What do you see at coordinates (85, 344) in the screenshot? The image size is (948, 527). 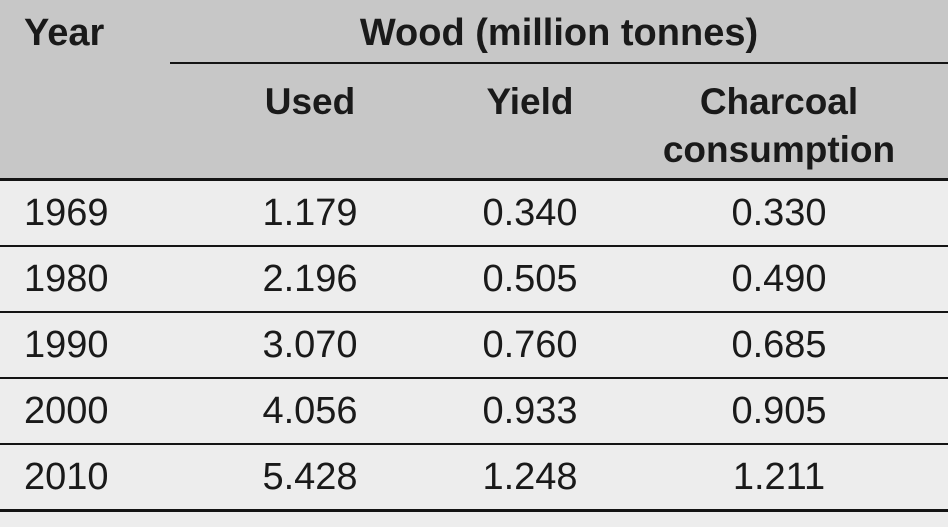 I see `year-cell: 1990` at bounding box center [85, 344].